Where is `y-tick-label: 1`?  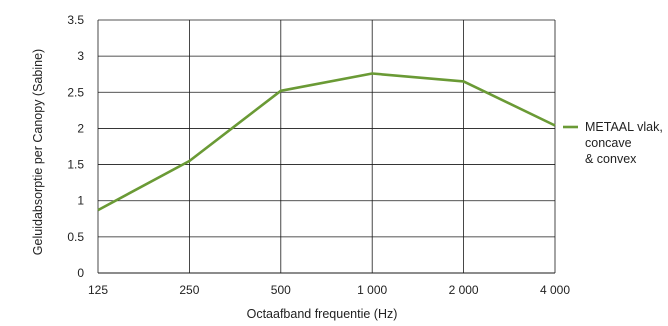
y-tick-label: 1 is located at coordinates (80, 201).